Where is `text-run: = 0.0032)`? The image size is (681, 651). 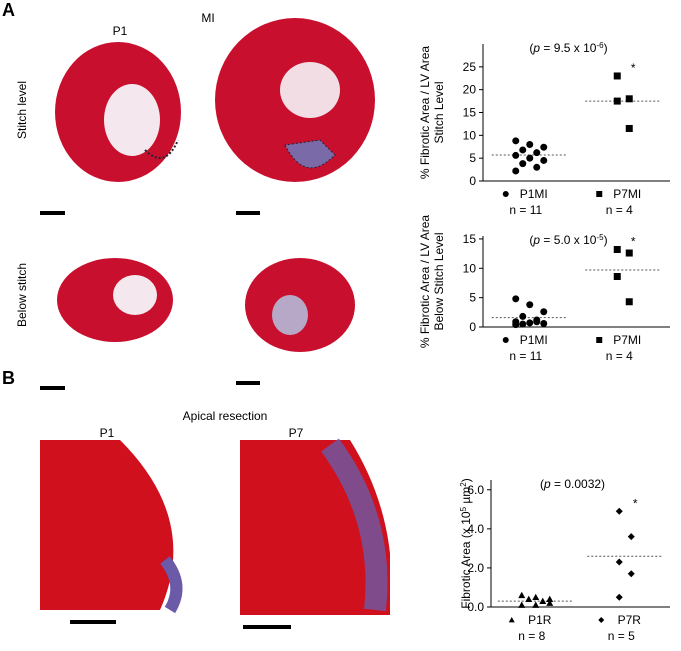 text-run: = 0.0032) is located at coordinates (578, 484).